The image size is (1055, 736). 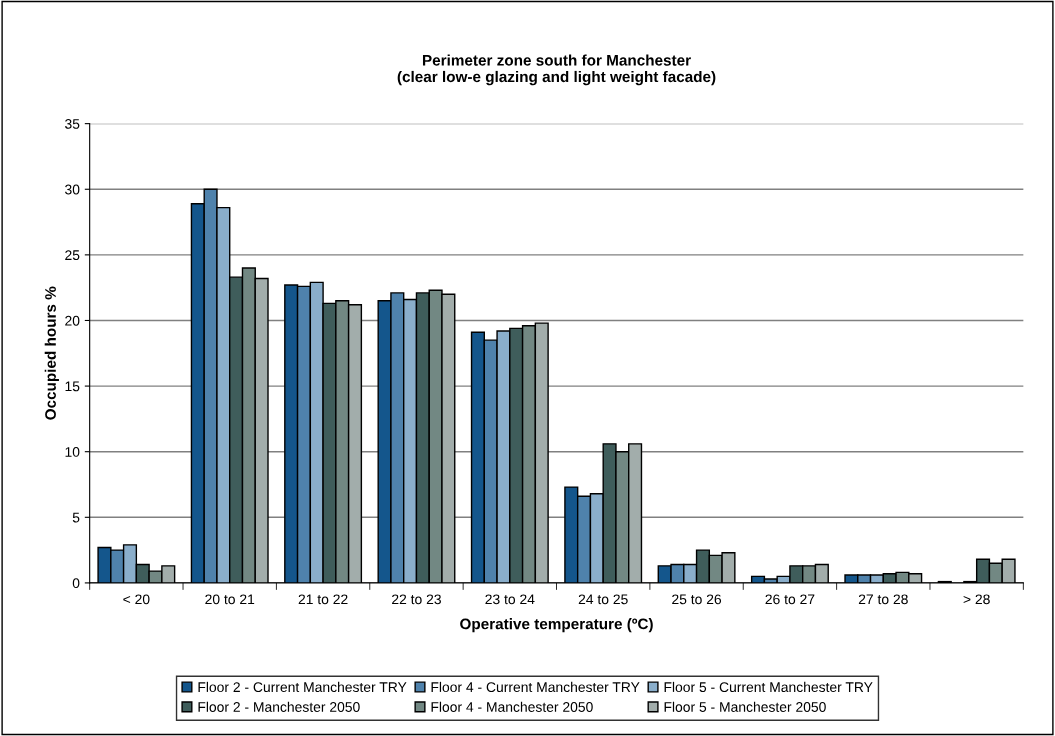 I want to click on y-tick-label: 5, so click(x=76, y=517).